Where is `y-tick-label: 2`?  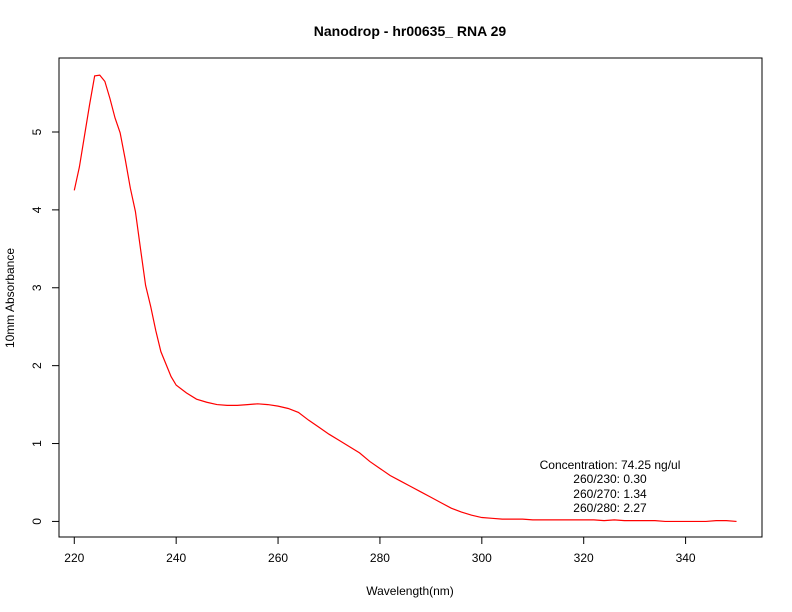 y-tick-label: 2 is located at coordinates (37, 365).